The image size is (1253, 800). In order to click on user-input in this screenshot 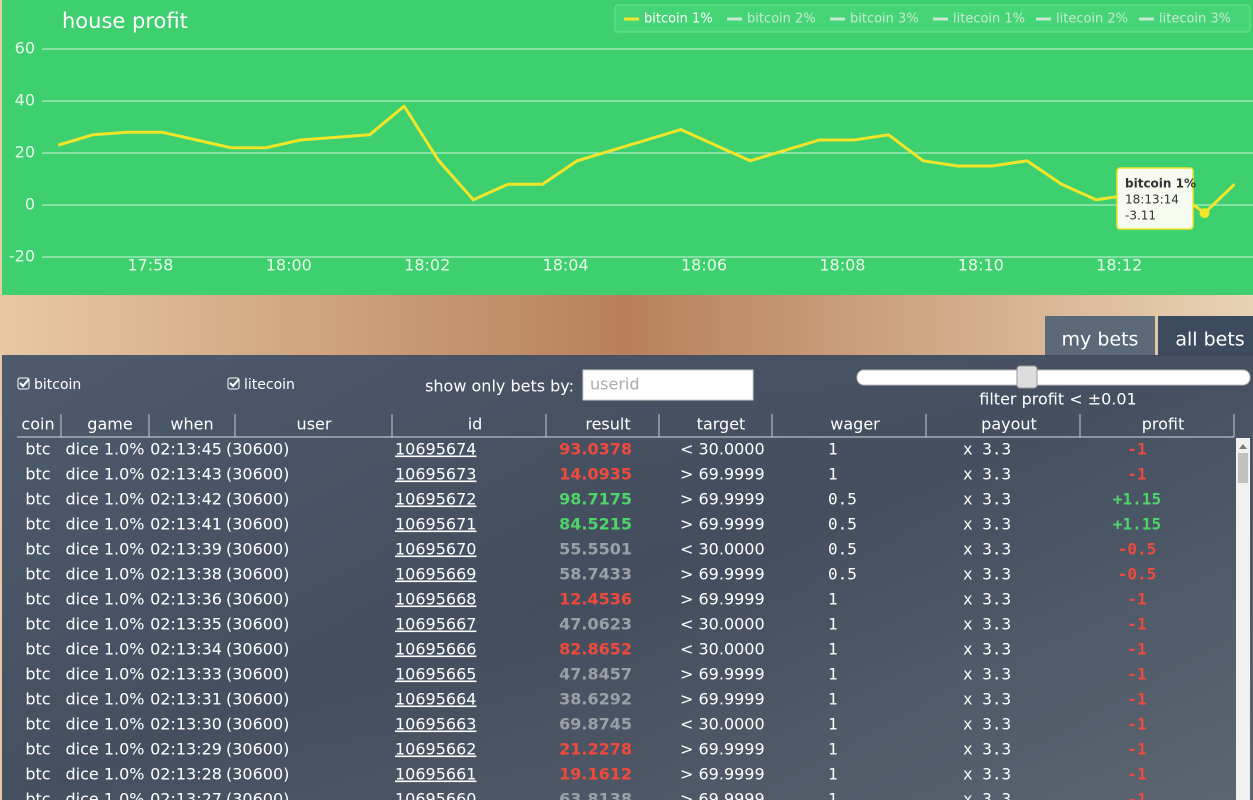, I will do `click(668, 385)`.